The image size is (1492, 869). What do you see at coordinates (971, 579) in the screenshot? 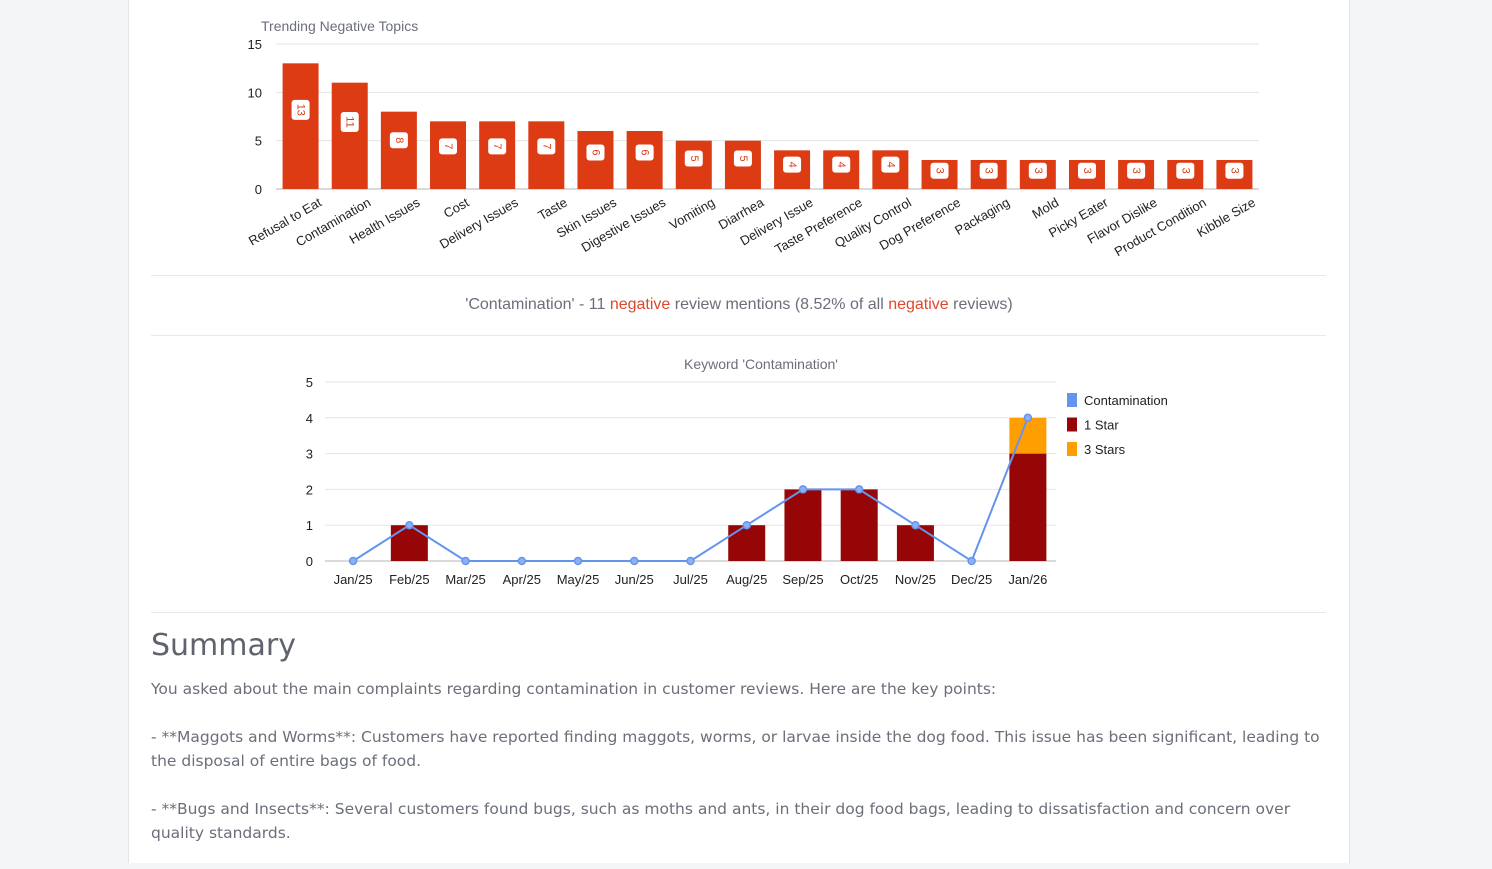
I see `x-tick-label: Dec/25` at bounding box center [971, 579].